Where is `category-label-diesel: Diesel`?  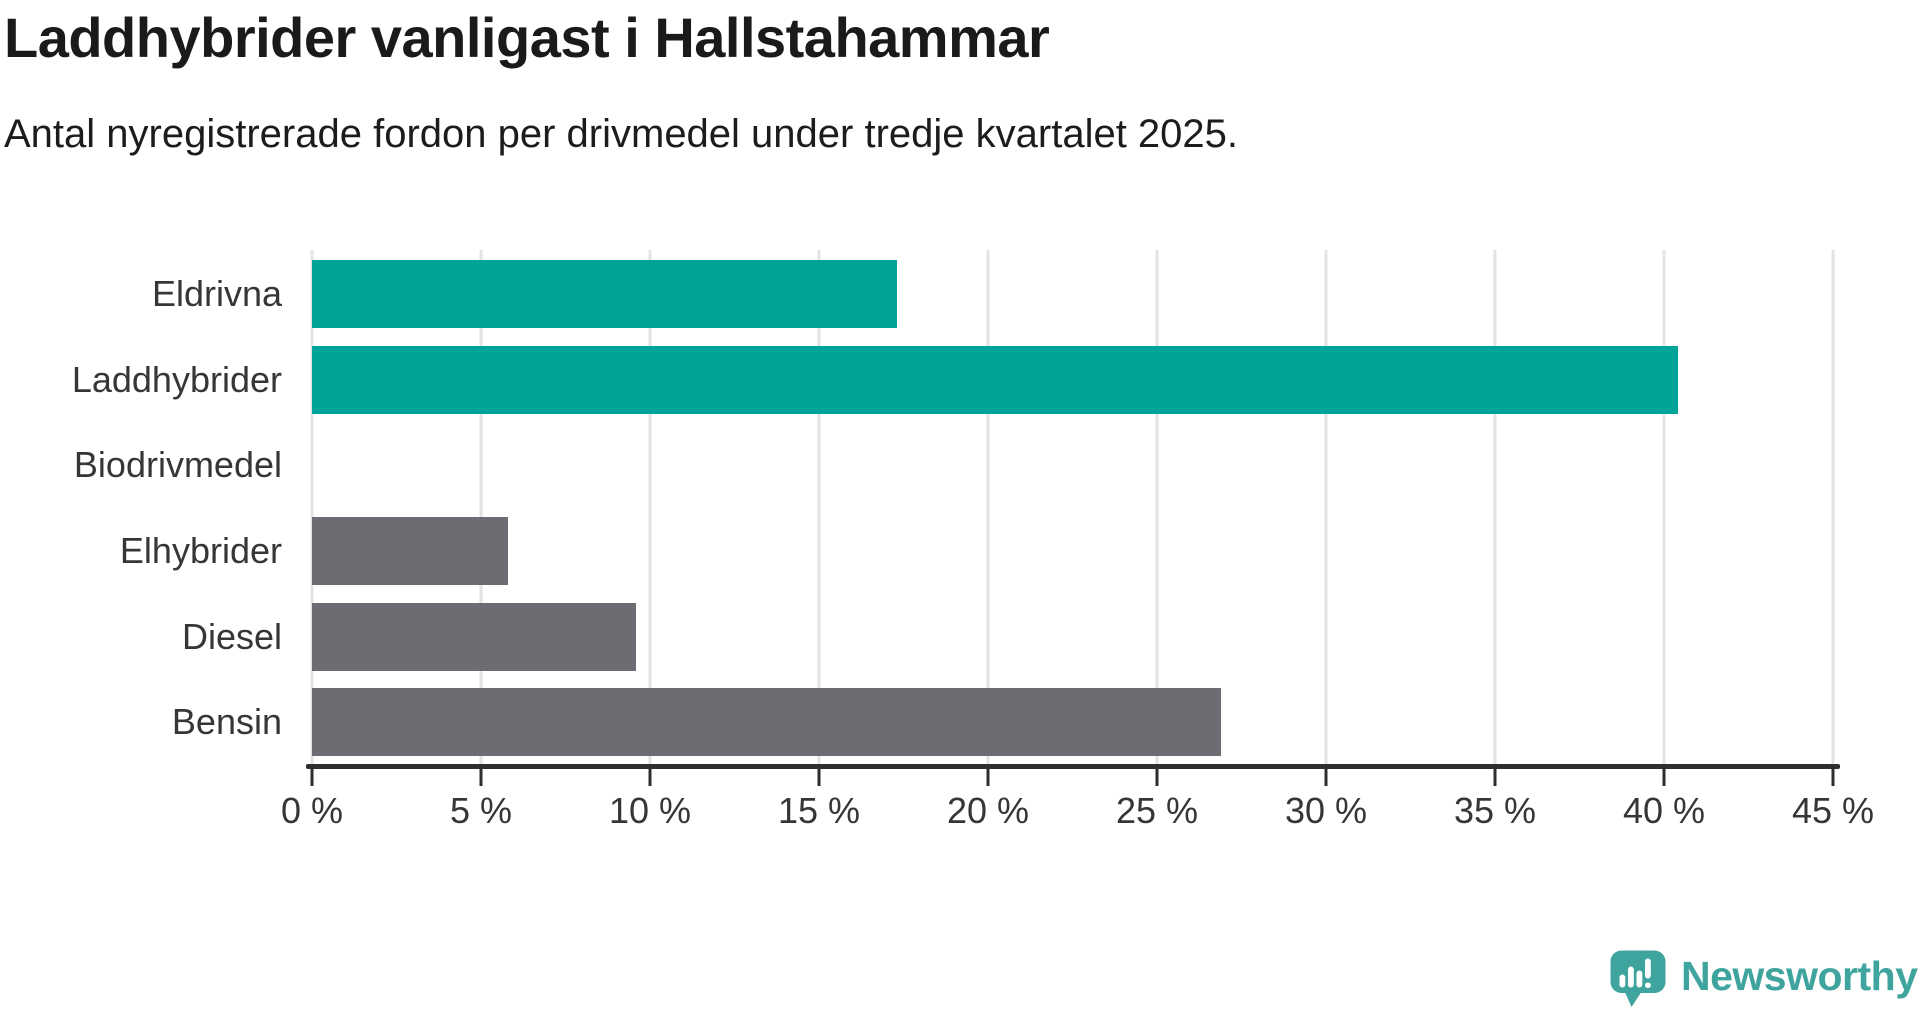
category-label-diesel: Diesel is located at coordinates (231, 636).